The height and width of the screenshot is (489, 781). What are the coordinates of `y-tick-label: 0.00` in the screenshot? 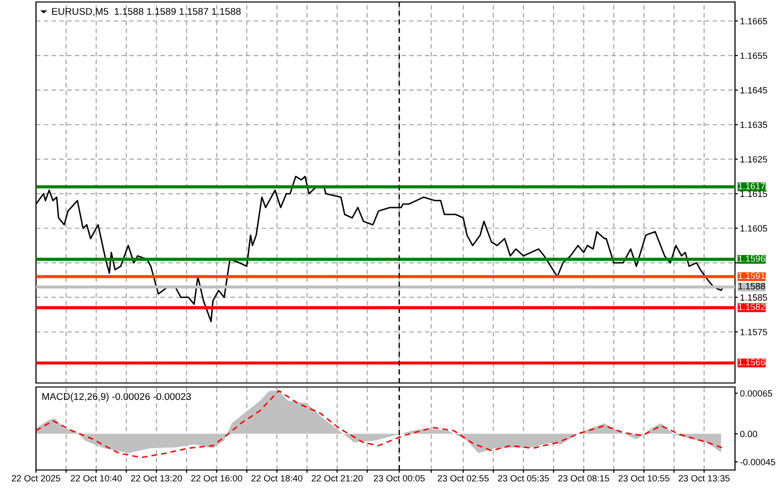 It's located at (749, 434).